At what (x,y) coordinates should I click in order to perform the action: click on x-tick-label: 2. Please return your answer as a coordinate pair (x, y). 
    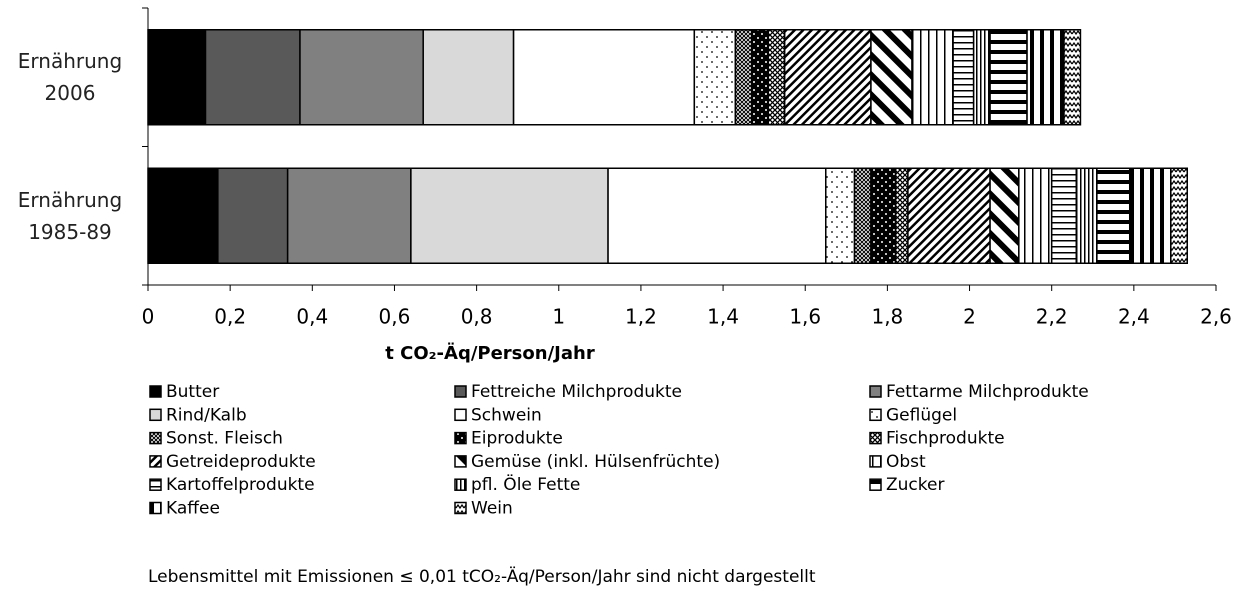
    Looking at the image, I should click on (969, 317).